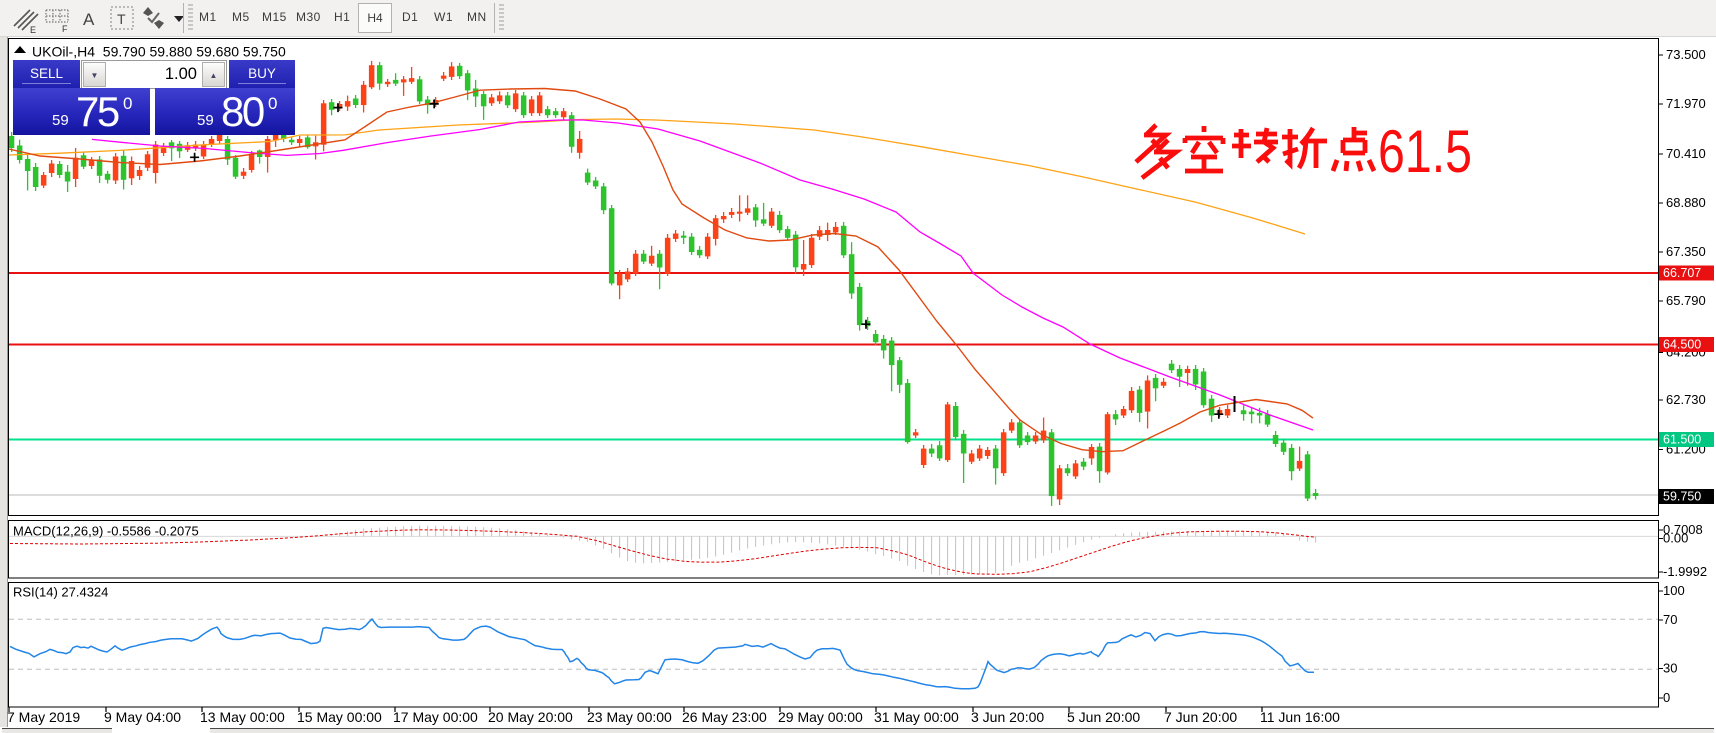 Image resolution: width=1716 pixels, height=733 pixels. I want to click on svg-text: 67.350, so click(1686, 251).